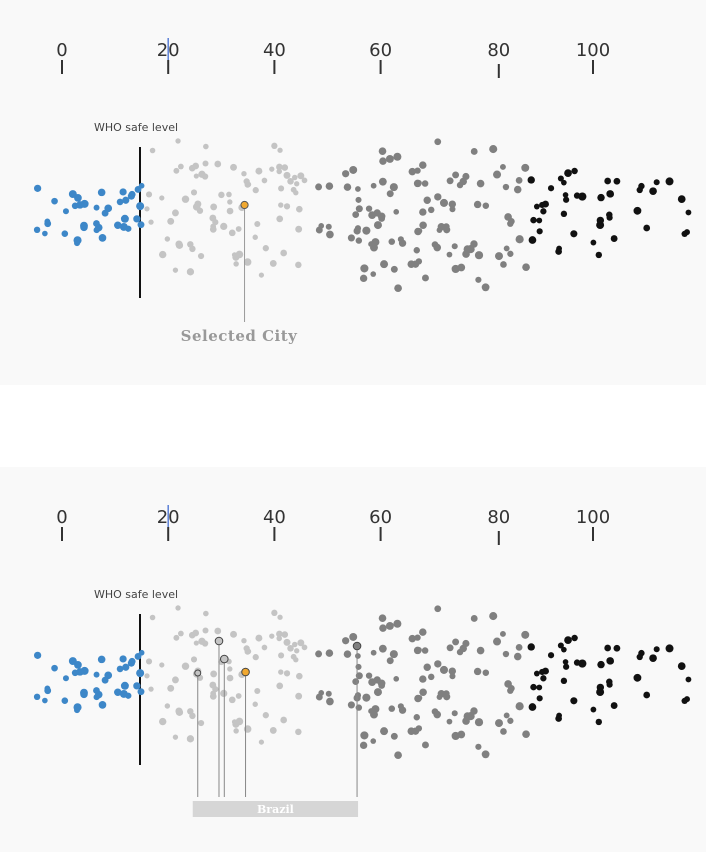 This screenshot has height=852, width=712. I want to click on x-tick-label: 0, so click(61, 50).